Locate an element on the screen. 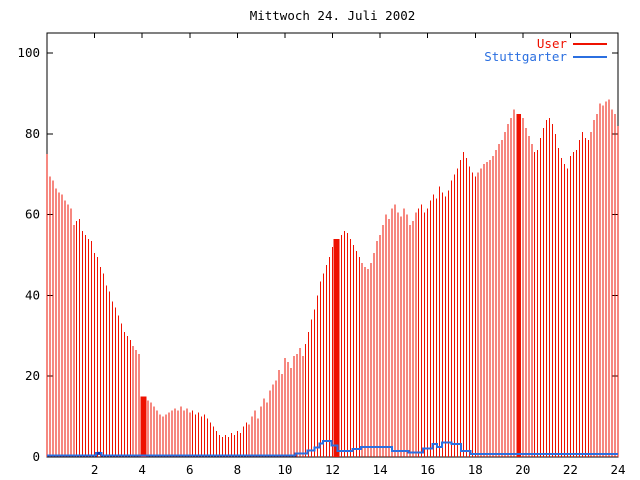 The width and height of the screenshot is (640, 480). x-tick-label: 10 is located at coordinates (284, 469).